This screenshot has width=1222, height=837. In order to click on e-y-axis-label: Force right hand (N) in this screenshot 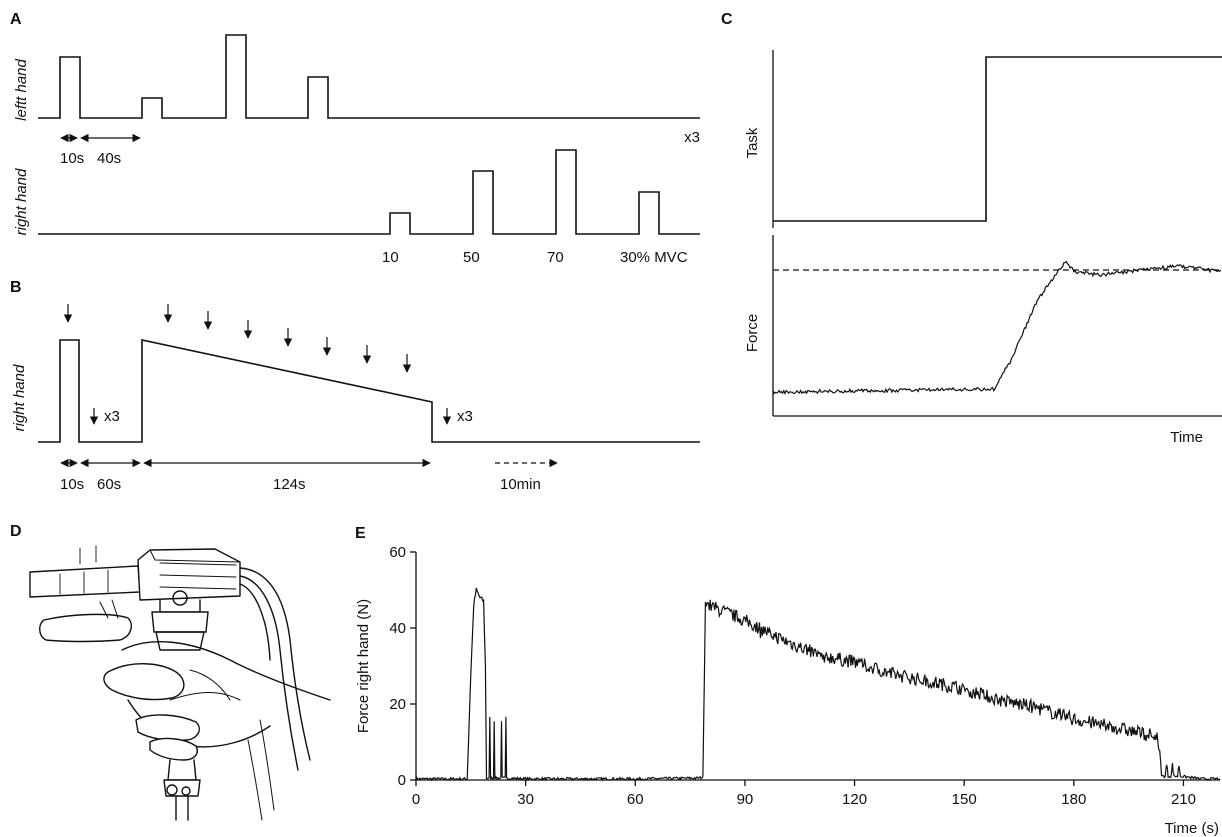, I will do `click(363, 666)`.